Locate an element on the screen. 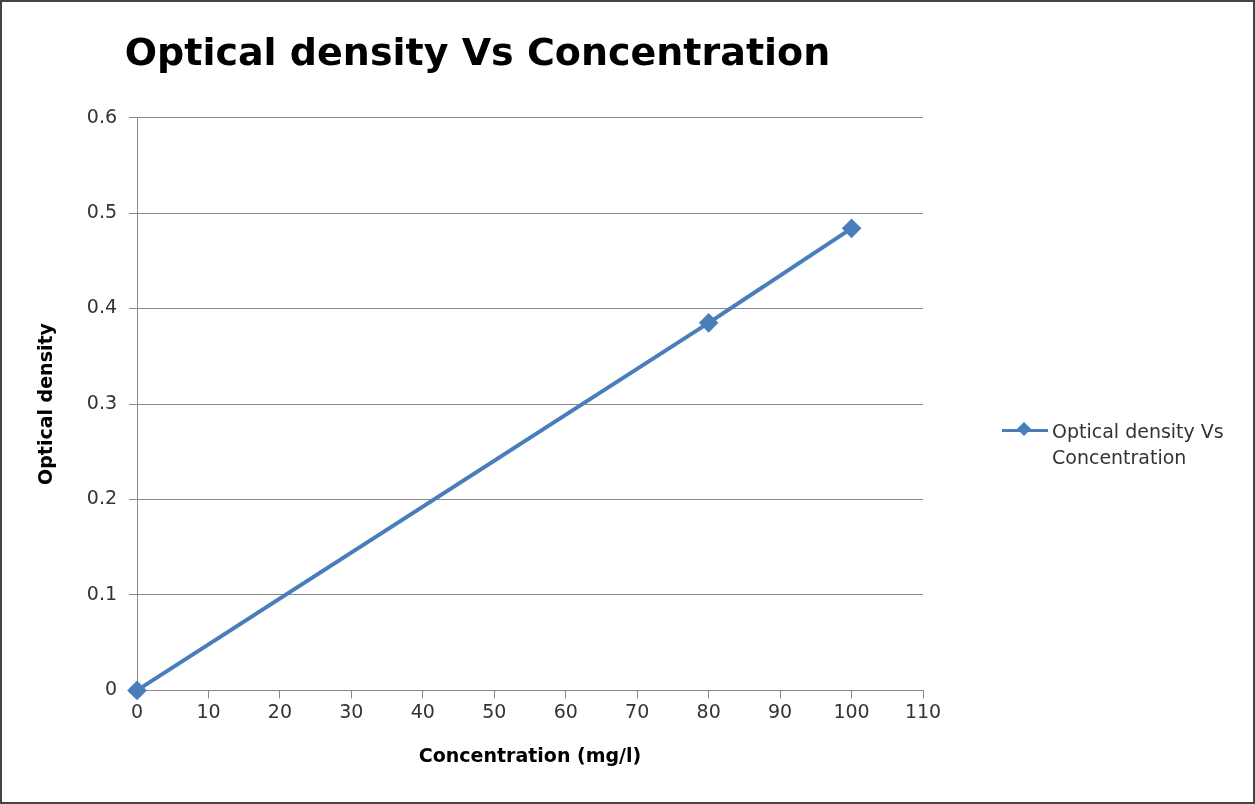 This screenshot has width=1255, height=804. y-tick-label: 0.5 is located at coordinates (102, 211).